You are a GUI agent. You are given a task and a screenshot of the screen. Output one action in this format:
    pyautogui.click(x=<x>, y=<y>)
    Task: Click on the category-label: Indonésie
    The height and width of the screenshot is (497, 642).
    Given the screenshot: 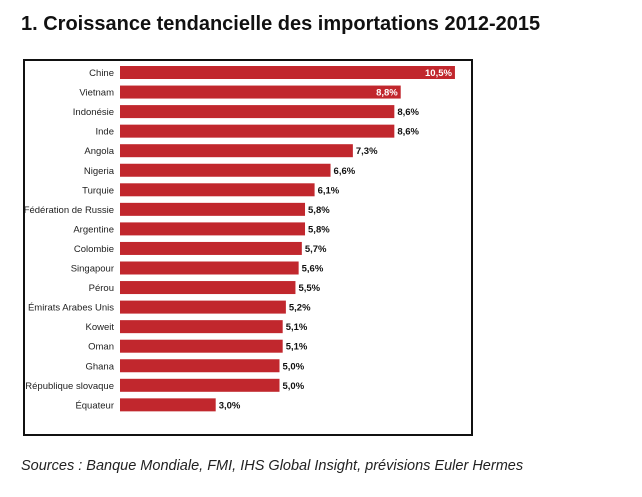 What is the action you would take?
    pyautogui.click(x=93, y=112)
    